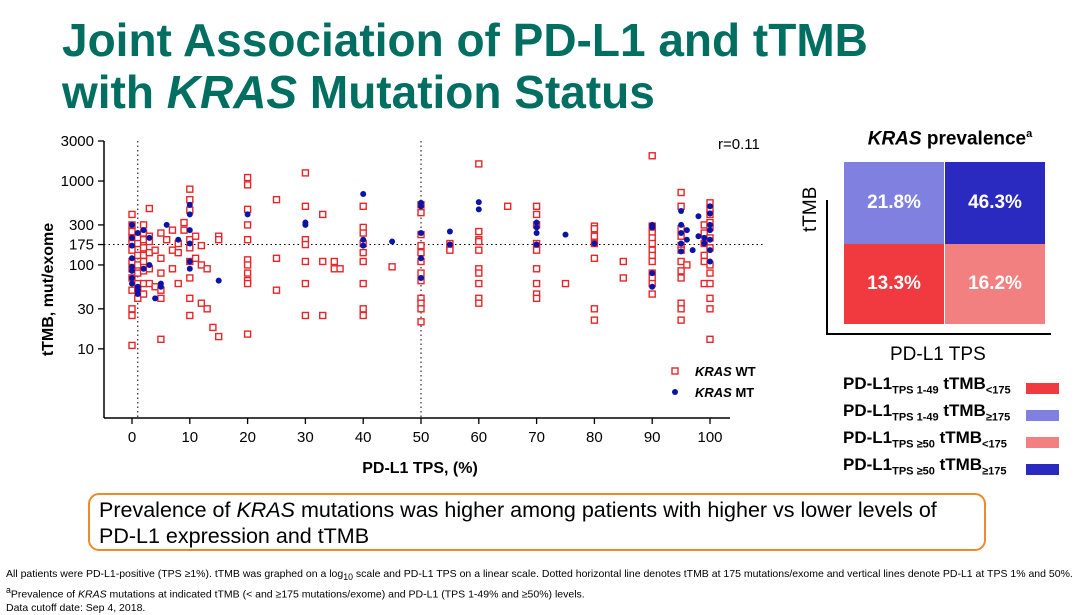 The width and height of the screenshot is (1080, 615). What do you see at coordinates (994, 444) in the screenshot?
I see `legend-threshold: <175` at bounding box center [994, 444].